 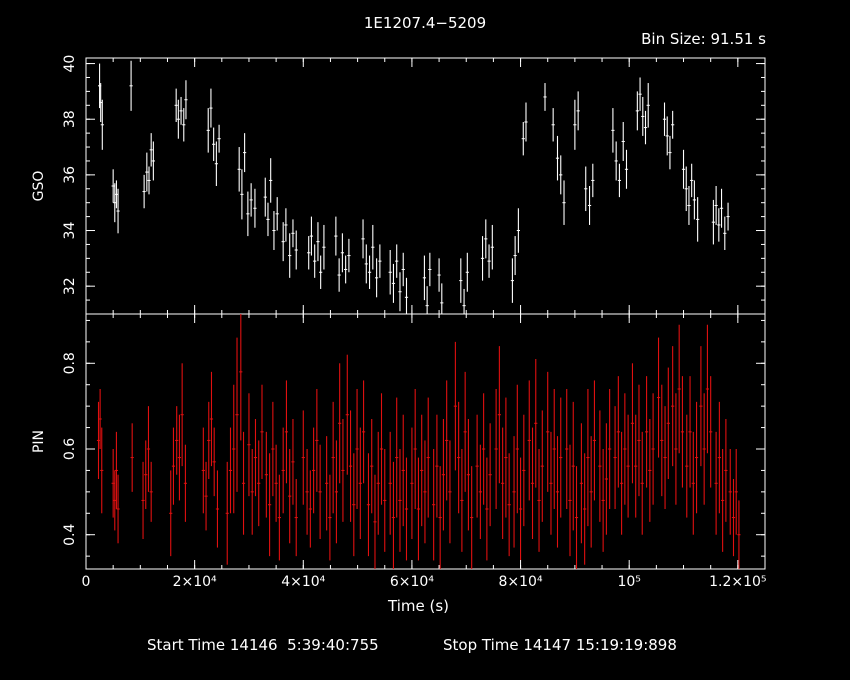 What do you see at coordinates (303, 582) in the screenshot?
I see `x-tick-label: 4×10⁴` at bounding box center [303, 582].